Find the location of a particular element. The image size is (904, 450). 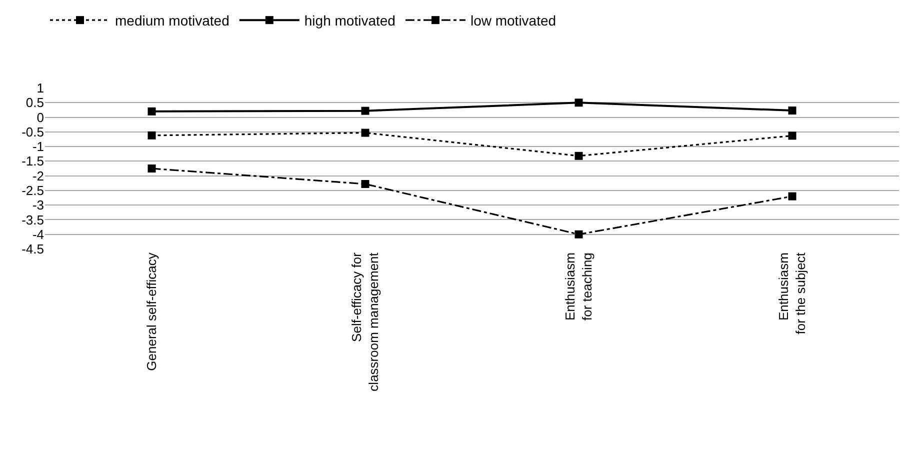

x-tick-label: General self-efficacy is located at coordinates (151, 311).